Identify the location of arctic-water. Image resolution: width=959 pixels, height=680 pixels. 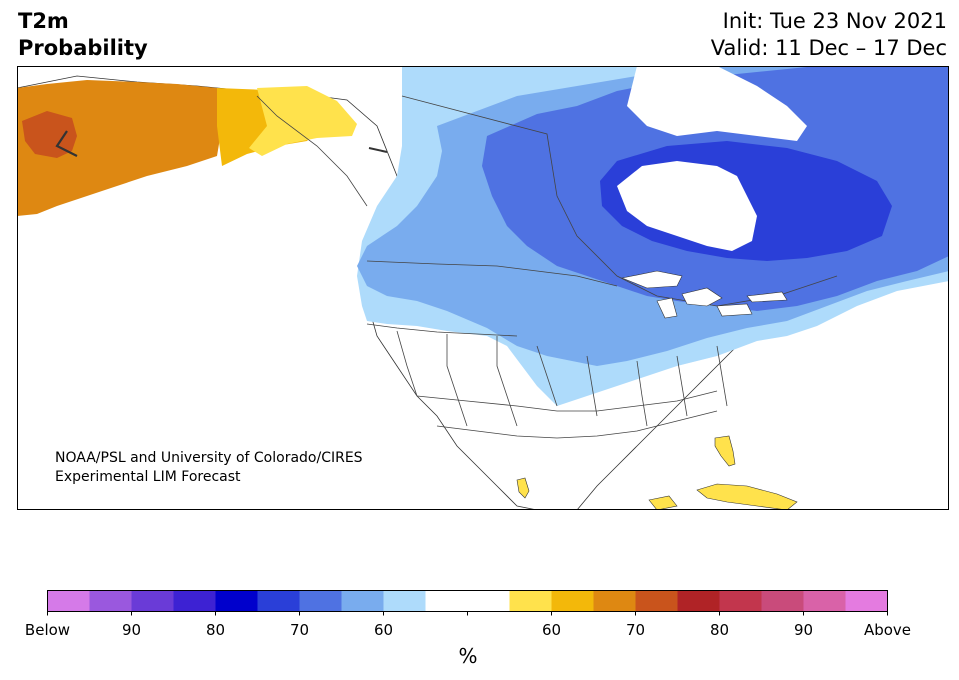
(717, 103).